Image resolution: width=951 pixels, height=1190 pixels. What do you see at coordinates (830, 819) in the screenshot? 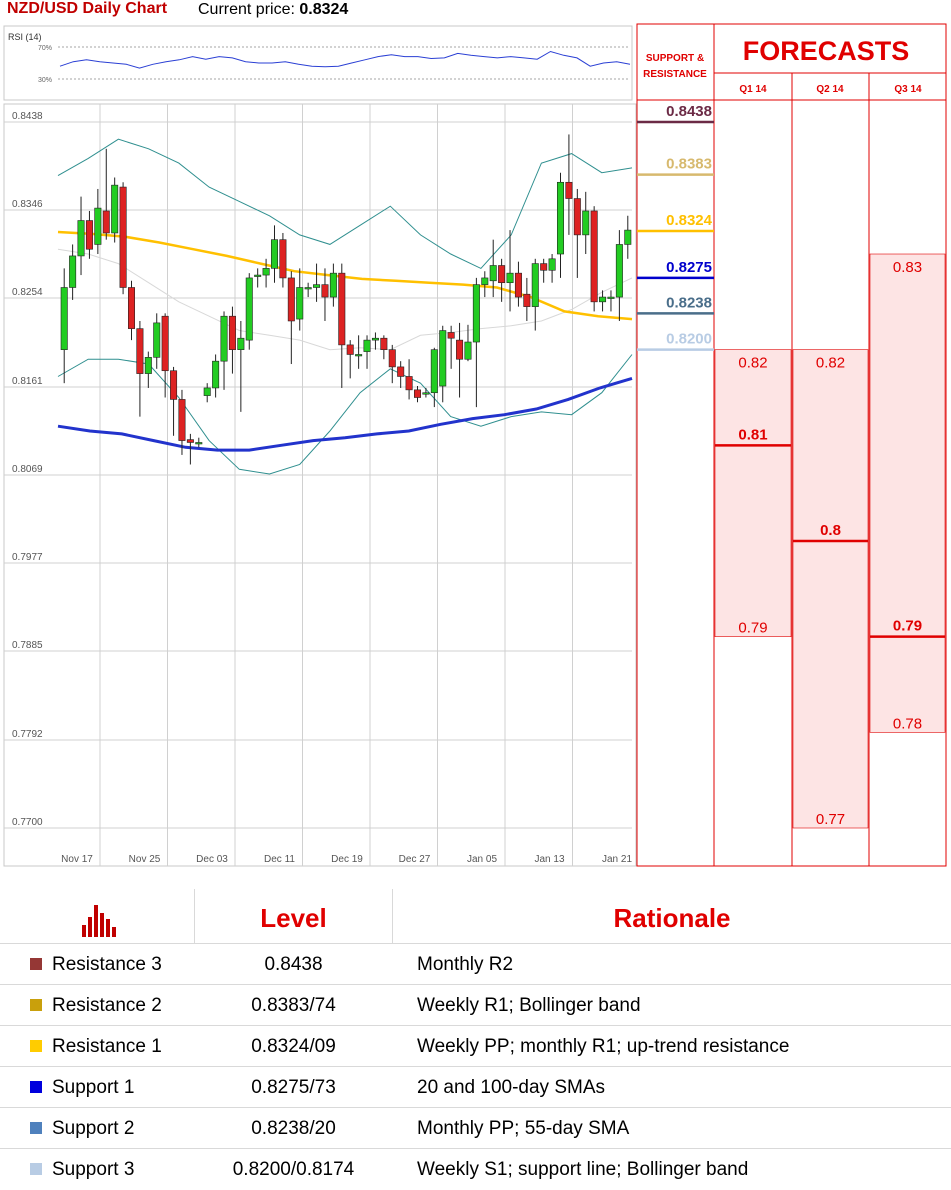
I see `forecast-low-label: 0.77` at bounding box center [830, 819].